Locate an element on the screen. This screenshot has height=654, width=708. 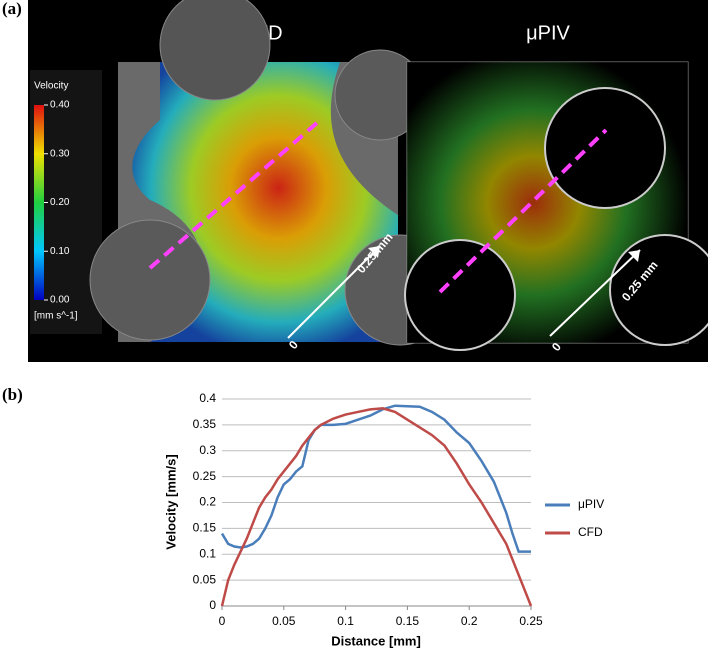
colorbar-title: Velocity is located at coordinates (51, 86).